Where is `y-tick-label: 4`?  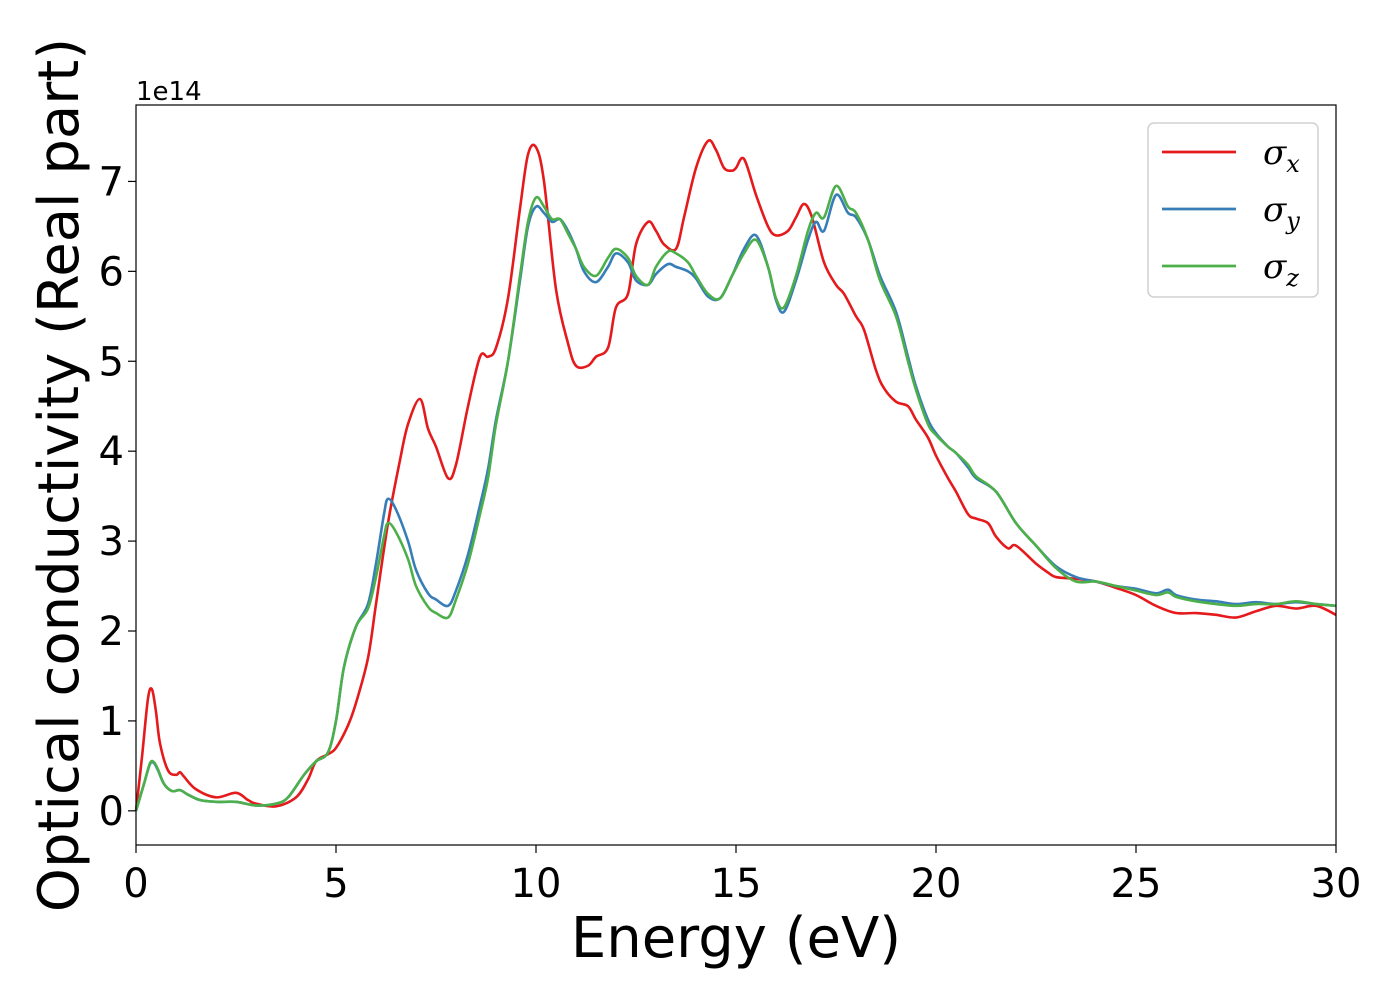
y-tick-label: 4 is located at coordinates (111, 452).